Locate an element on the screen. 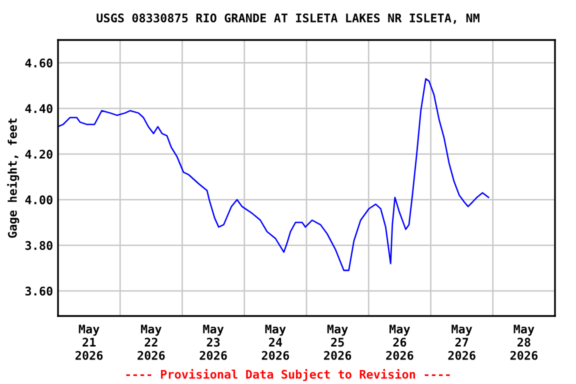 Image resolution: width=576 pixels, height=384 pixels. y-tick-label: 4.00 is located at coordinates (38, 199).